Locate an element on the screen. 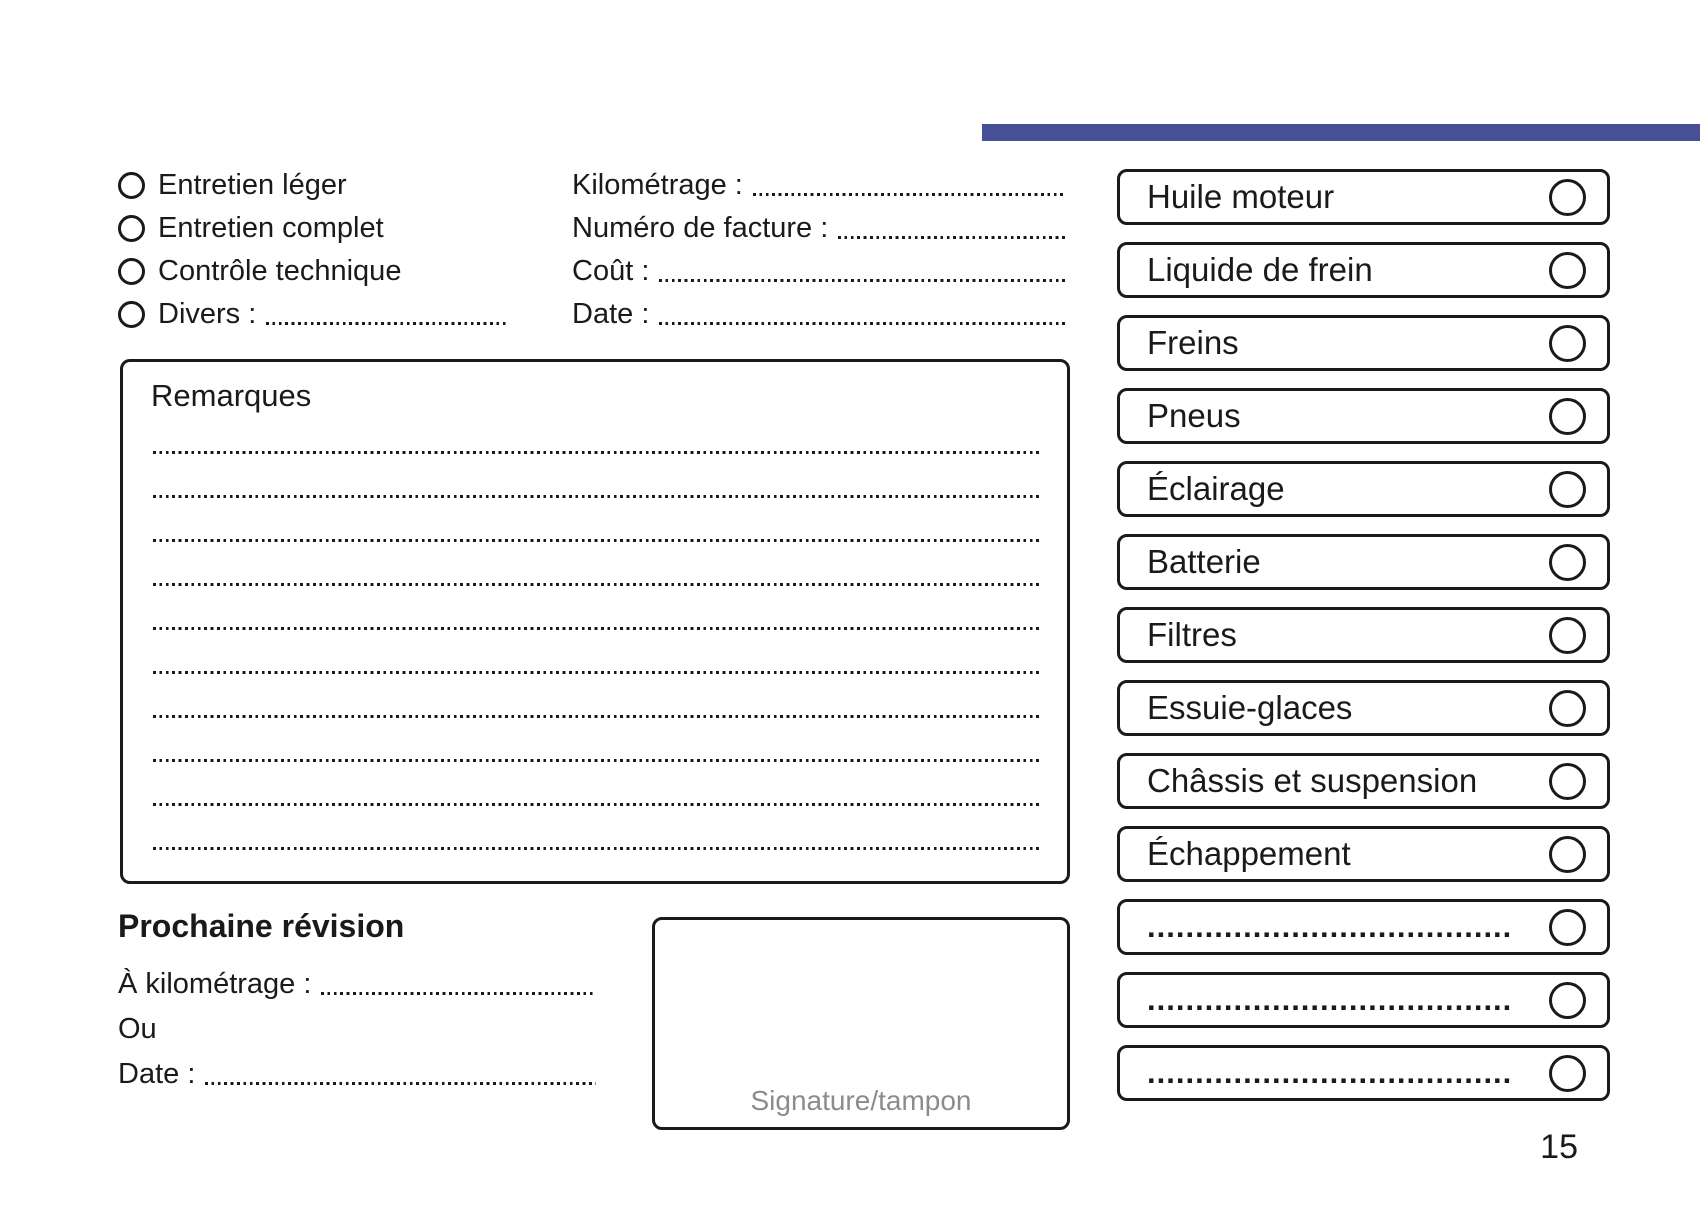  checklist-item-label: Pneus is located at coordinates (1194, 415).